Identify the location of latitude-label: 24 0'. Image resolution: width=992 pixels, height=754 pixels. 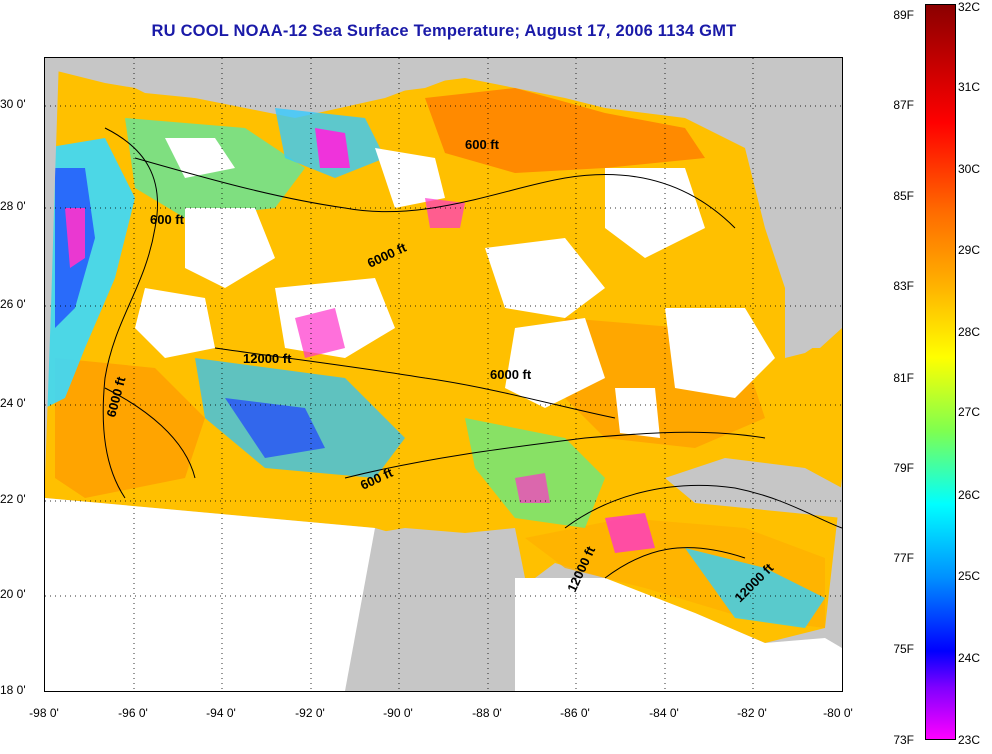
(13, 403).